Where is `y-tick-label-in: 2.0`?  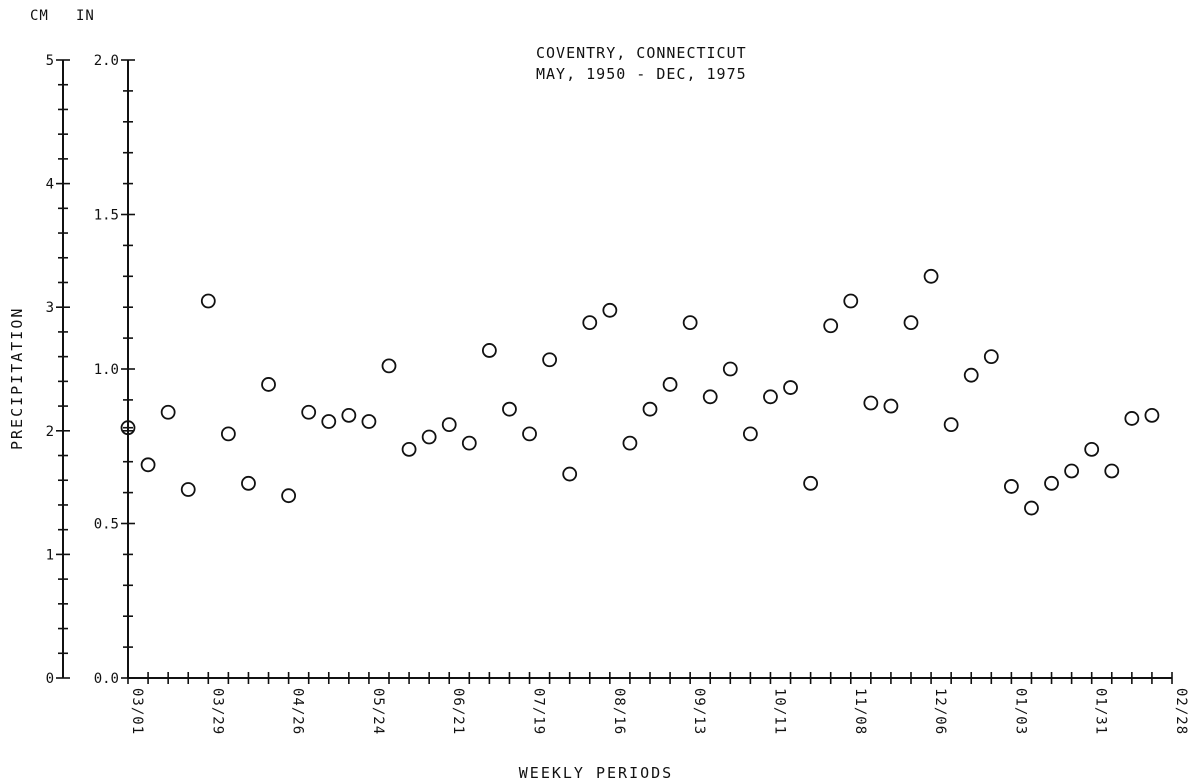
y-tick-label-in: 2.0 is located at coordinates (106, 61).